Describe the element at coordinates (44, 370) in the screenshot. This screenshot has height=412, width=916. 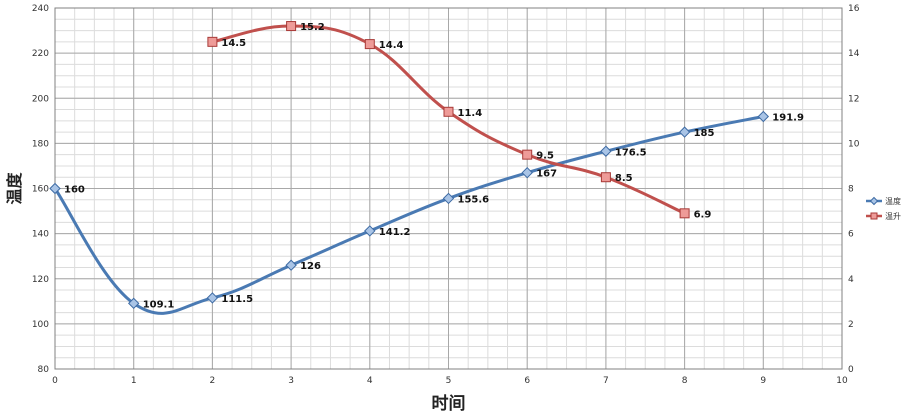
I see `left-y-tick-label: 80` at that location.